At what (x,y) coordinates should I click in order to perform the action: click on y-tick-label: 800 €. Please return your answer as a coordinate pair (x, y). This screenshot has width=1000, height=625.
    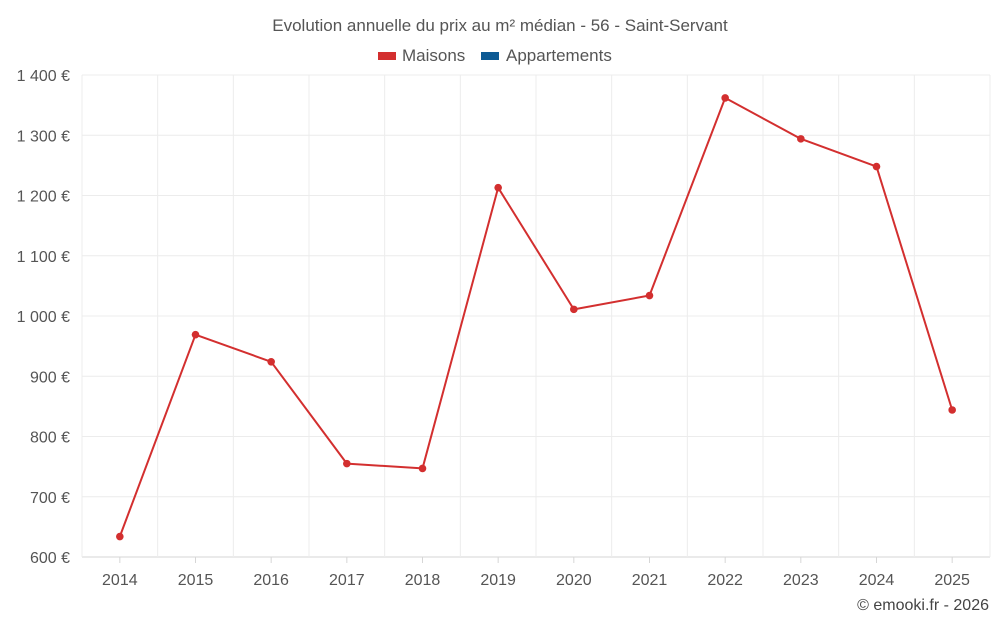
    Looking at the image, I should click on (50, 438).